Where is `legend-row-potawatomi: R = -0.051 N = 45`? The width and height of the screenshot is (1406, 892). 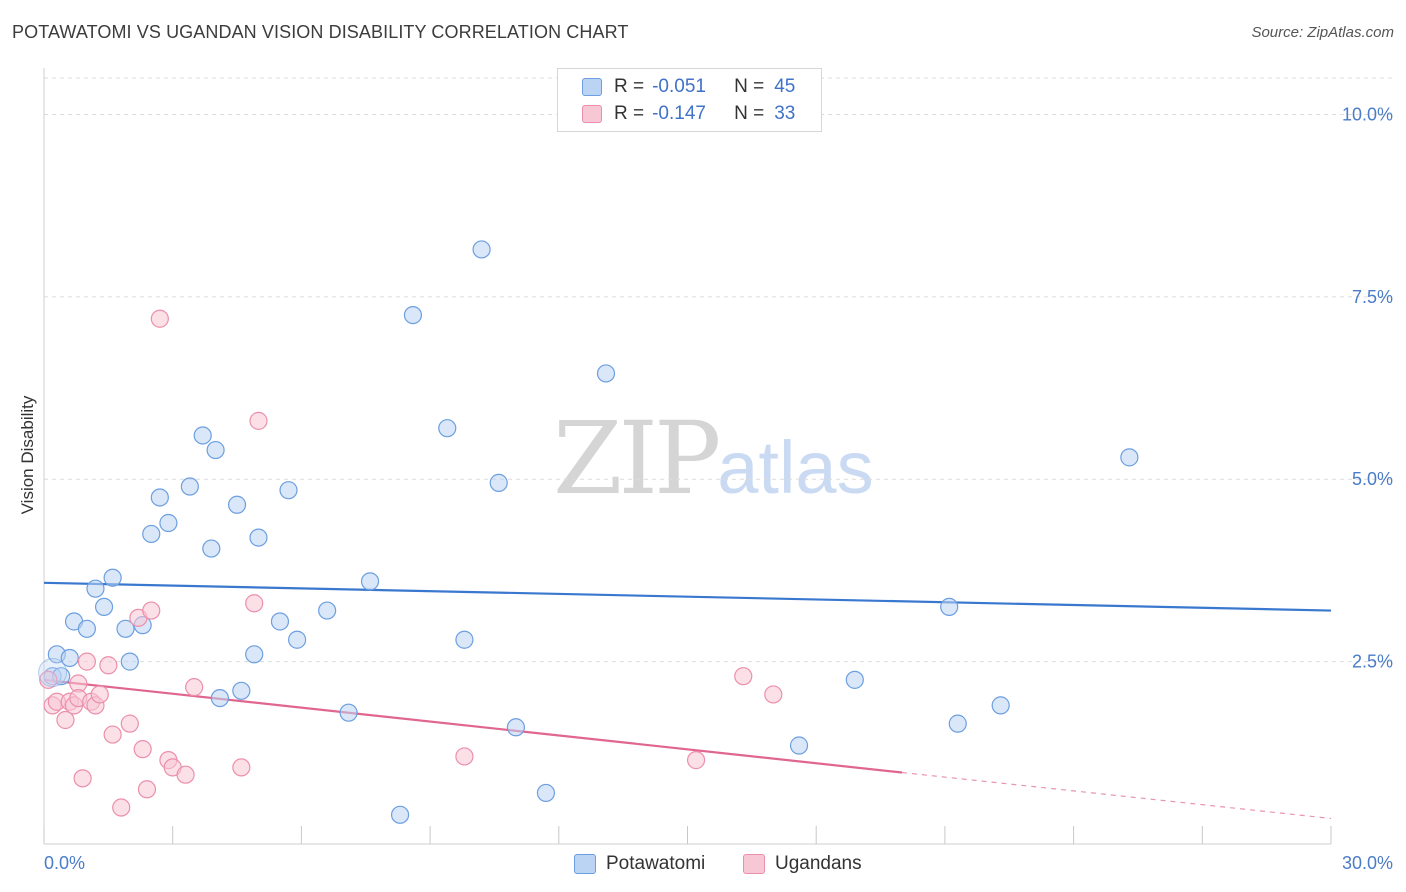 legend-row-potawatomi: R = -0.051 N = 45 is located at coordinates (688, 87).